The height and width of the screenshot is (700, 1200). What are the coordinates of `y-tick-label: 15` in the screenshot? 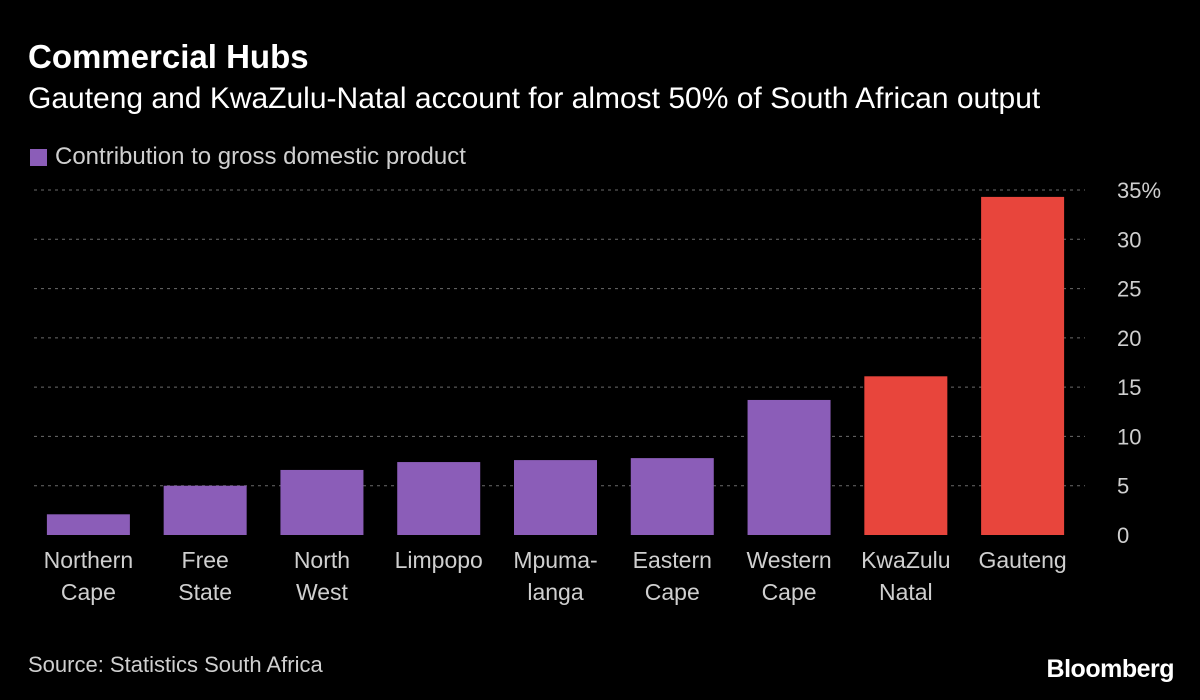 It's located at (1129, 387).